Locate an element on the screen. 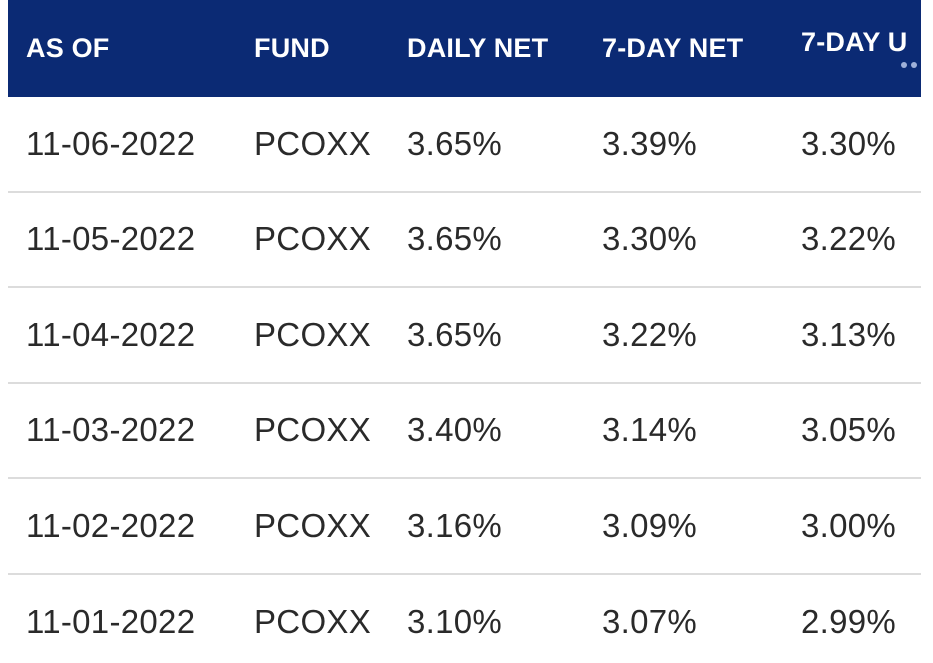 The height and width of the screenshot is (663, 933). table-header: AS OF FUND DAILY NET 7-DAY NET 7-DAY U is located at coordinates (464, 48).